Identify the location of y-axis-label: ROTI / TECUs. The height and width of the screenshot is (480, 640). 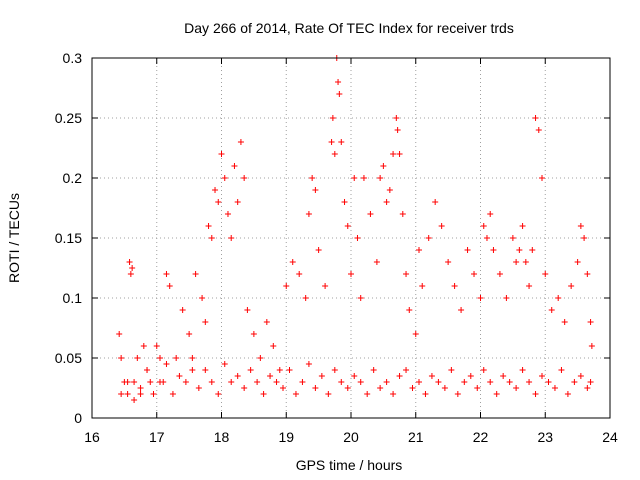
(14, 238).